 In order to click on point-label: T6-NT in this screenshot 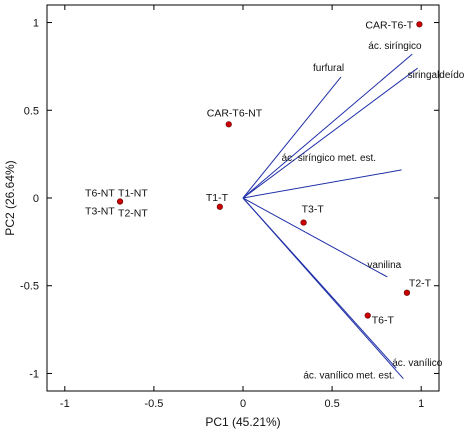, I will do `click(100, 194)`.